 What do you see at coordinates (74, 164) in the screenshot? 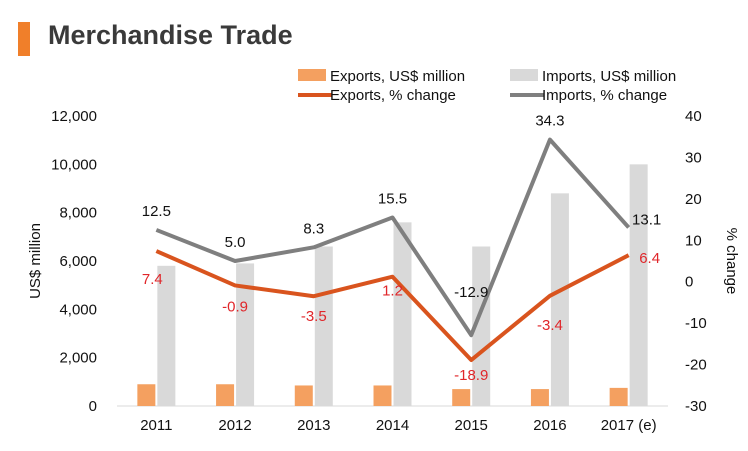
I see `y-tick-label: 10,000` at bounding box center [74, 164].